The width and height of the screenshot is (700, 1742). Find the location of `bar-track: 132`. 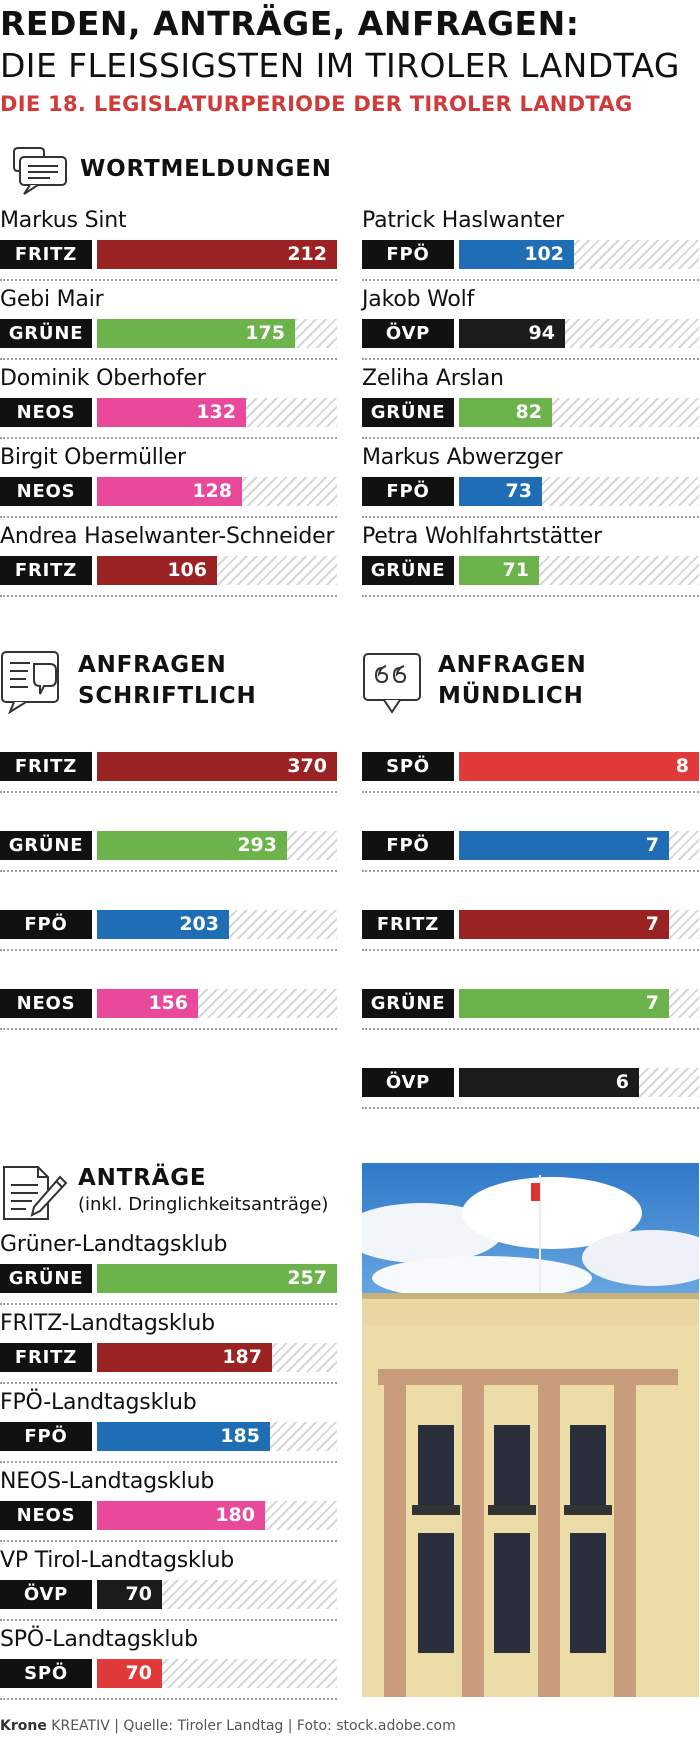

bar-track: 132 is located at coordinates (217, 412).